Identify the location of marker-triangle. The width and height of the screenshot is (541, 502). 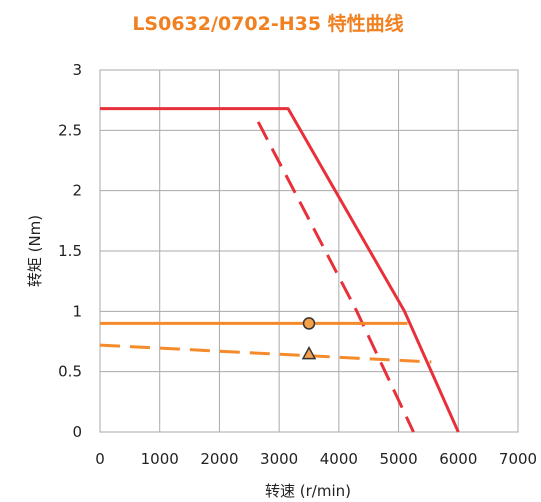
(309, 353).